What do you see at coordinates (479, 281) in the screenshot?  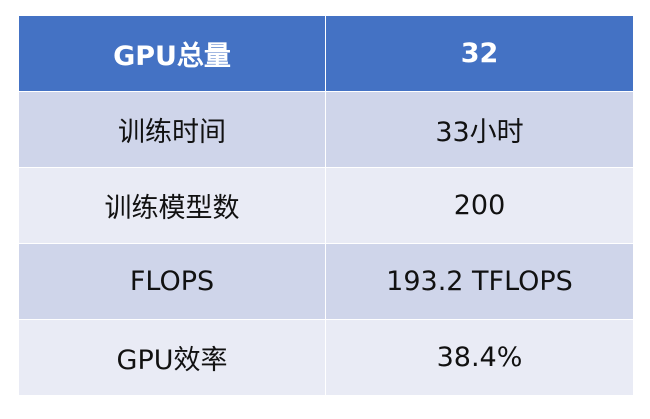 I see `flops-value: 193.2 TFLOPS` at bounding box center [479, 281].